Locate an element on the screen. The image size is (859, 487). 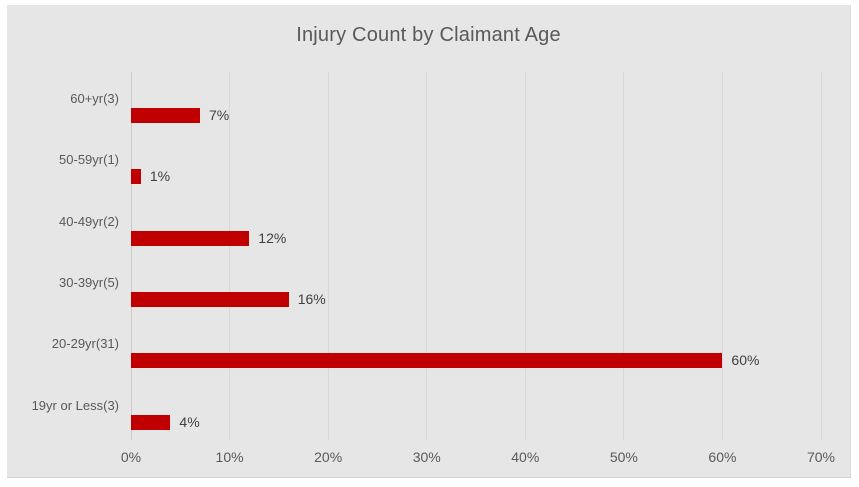
category-label: 20-29yr(31) is located at coordinates (85, 344).